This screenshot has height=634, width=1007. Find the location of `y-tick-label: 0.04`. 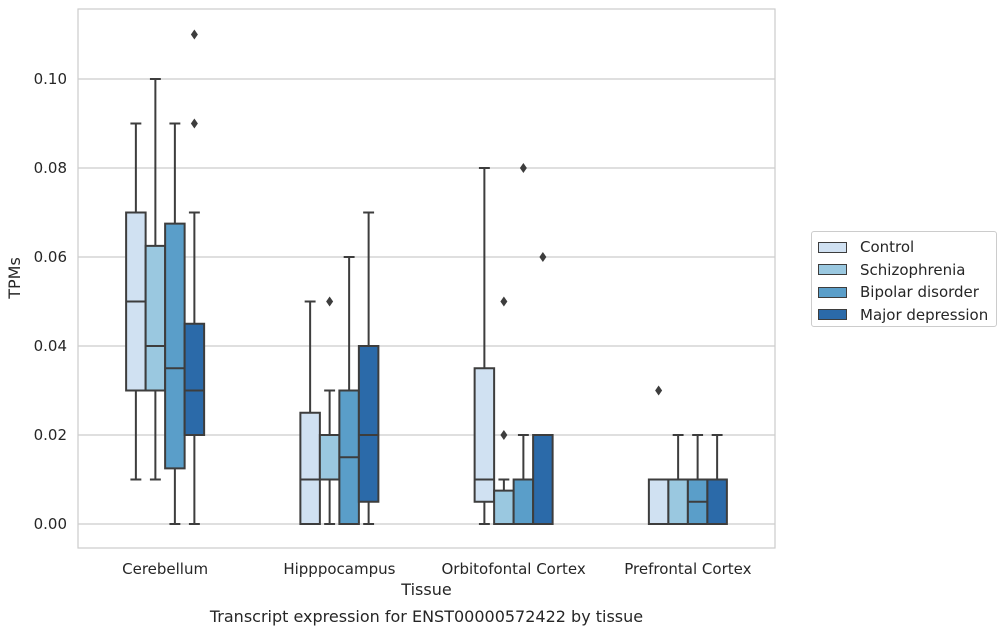

y-tick-label: 0.04 is located at coordinates (50, 346).